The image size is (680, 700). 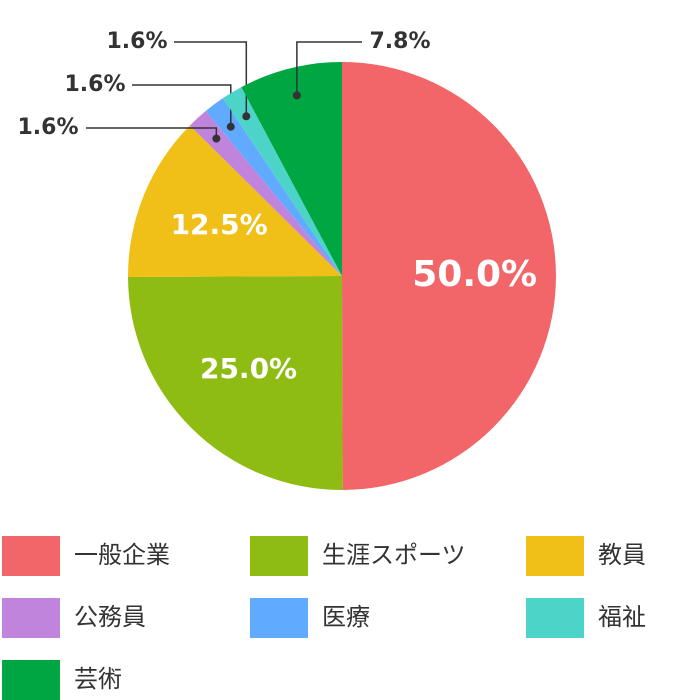 I want to click on legend-label: 教員, so click(x=622, y=555).